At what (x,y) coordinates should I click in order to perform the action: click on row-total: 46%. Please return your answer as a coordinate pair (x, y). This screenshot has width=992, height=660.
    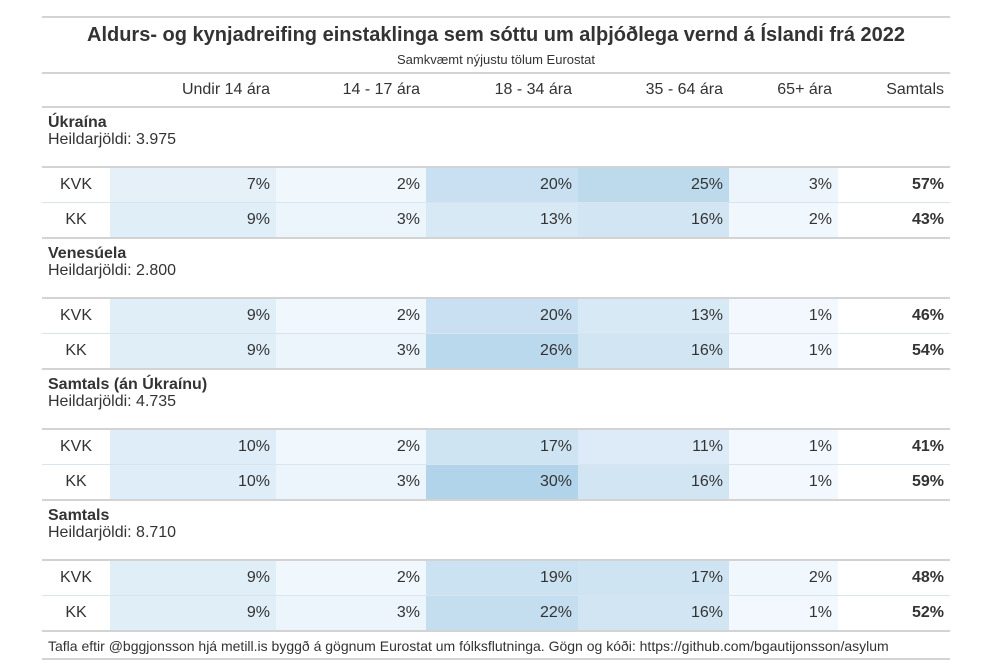
    Looking at the image, I should click on (894, 316).